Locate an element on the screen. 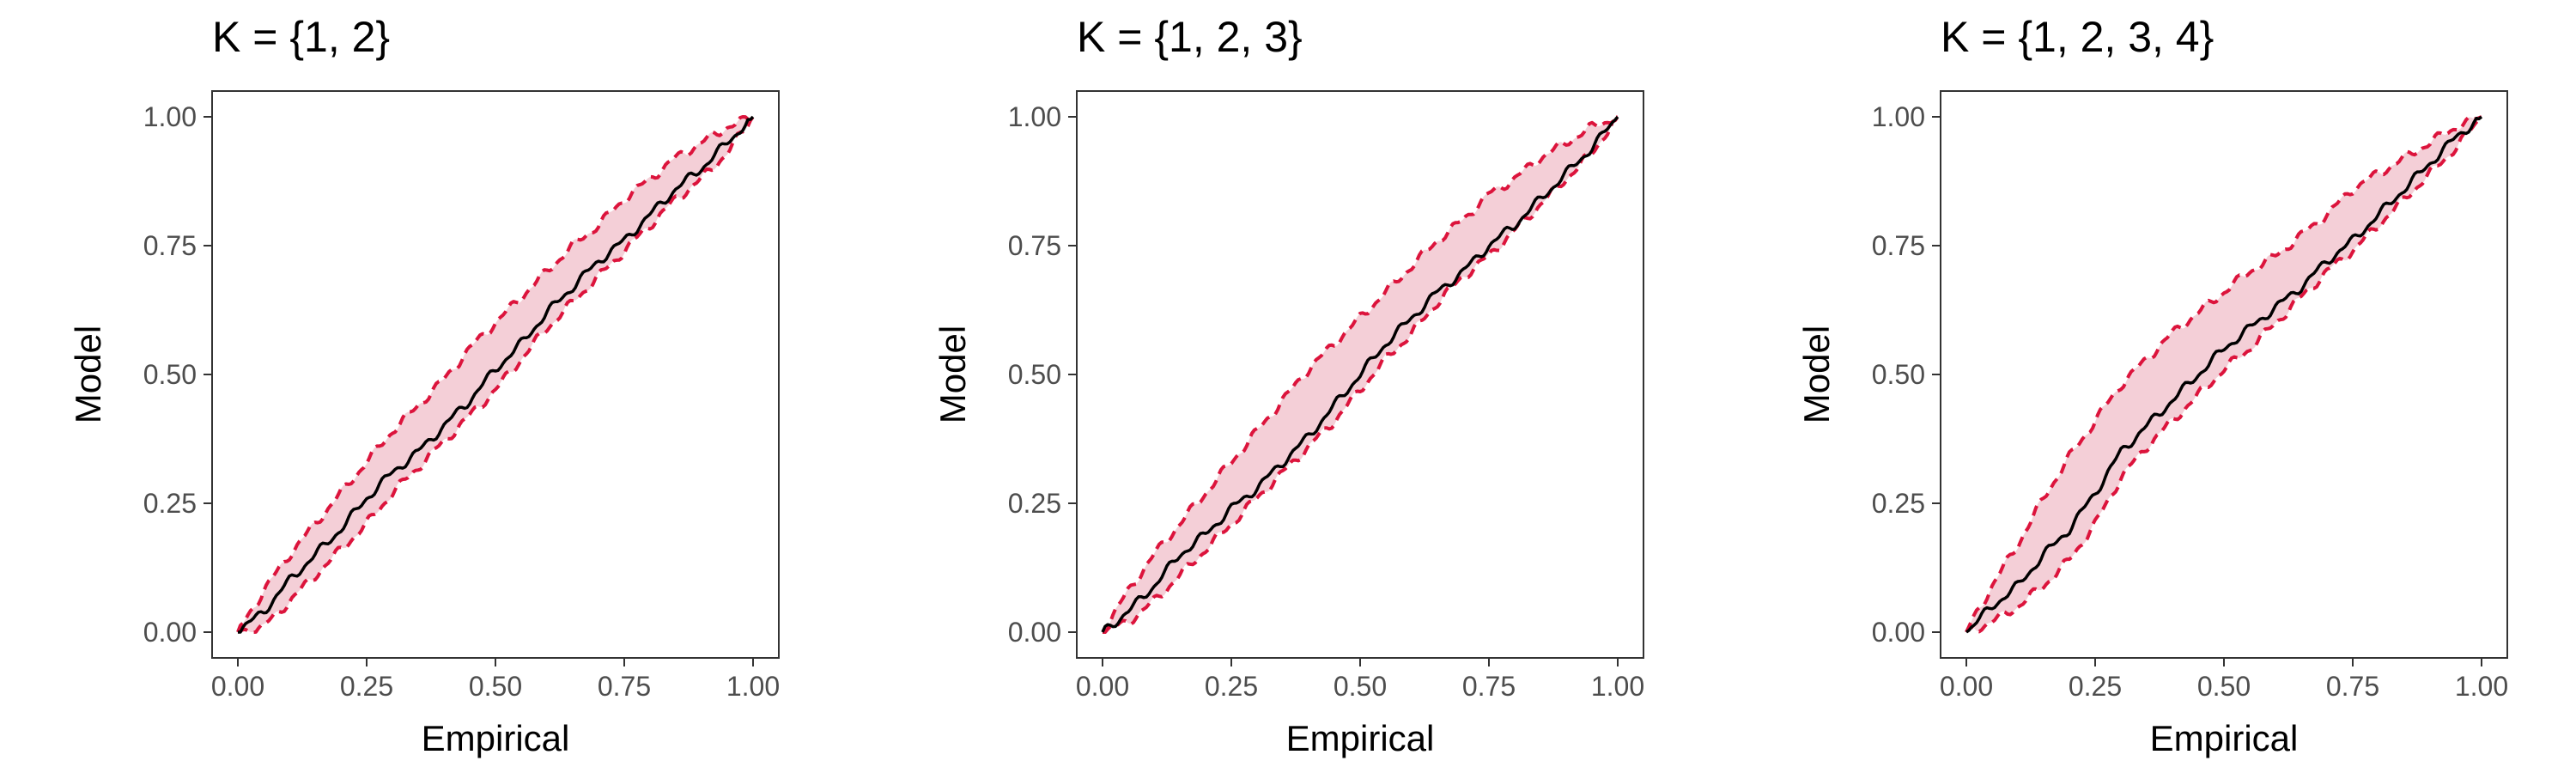 The height and width of the screenshot is (773, 2576). panel-title: K = {1, 2} is located at coordinates (301, 37).